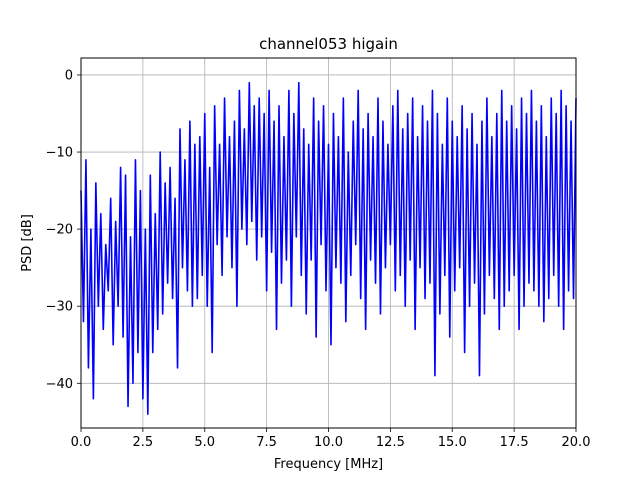 The width and height of the screenshot is (640, 480). What do you see at coordinates (143, 442) in the screenshot?
I see `x-tick-label: 2.5` at bounding box center [143, 442].